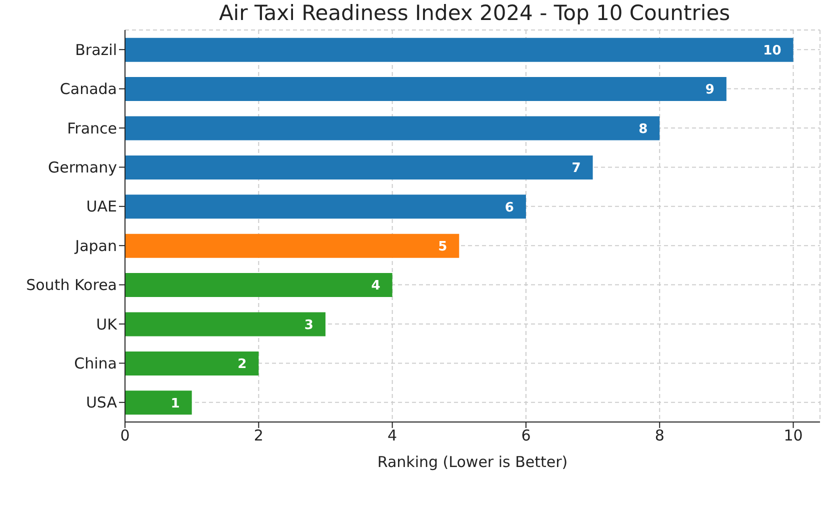  What do you see at coordinates (259, 435) in the screenshot?
I see `x-tick-label: 2` at bounding box center [259, 435].